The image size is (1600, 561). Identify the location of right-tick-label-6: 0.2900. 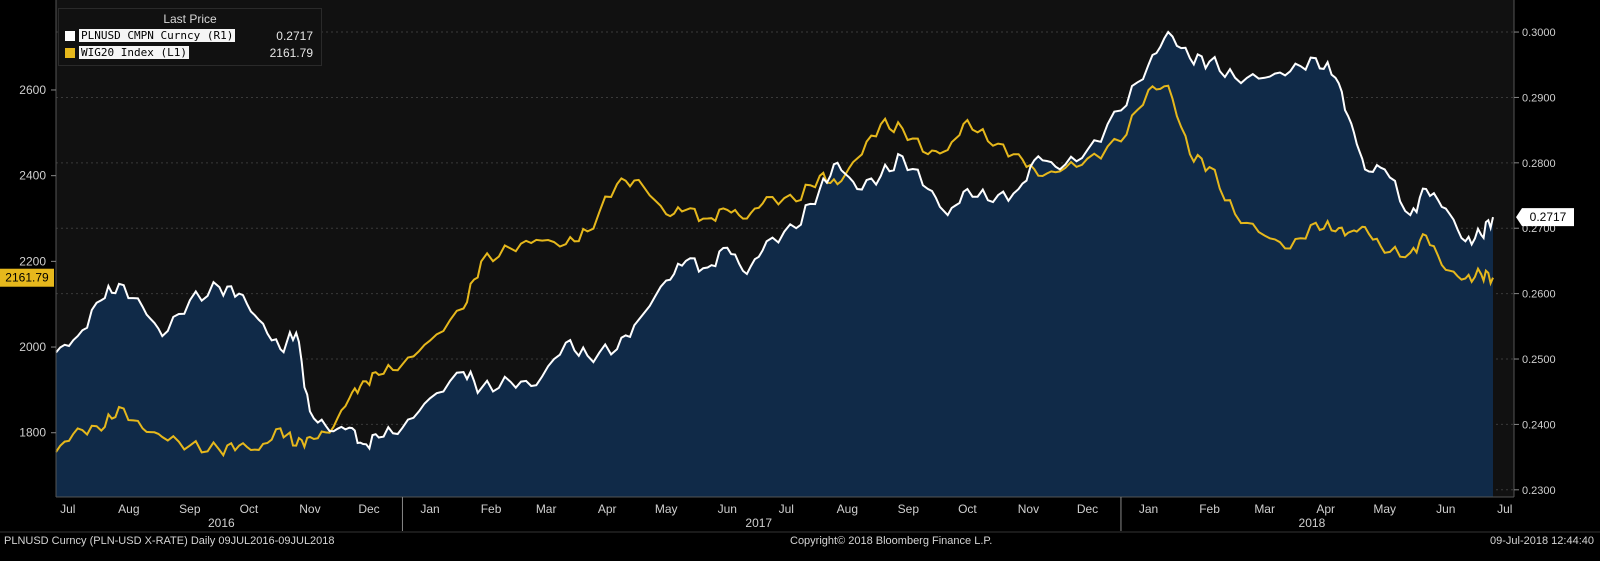
(1539, 98).